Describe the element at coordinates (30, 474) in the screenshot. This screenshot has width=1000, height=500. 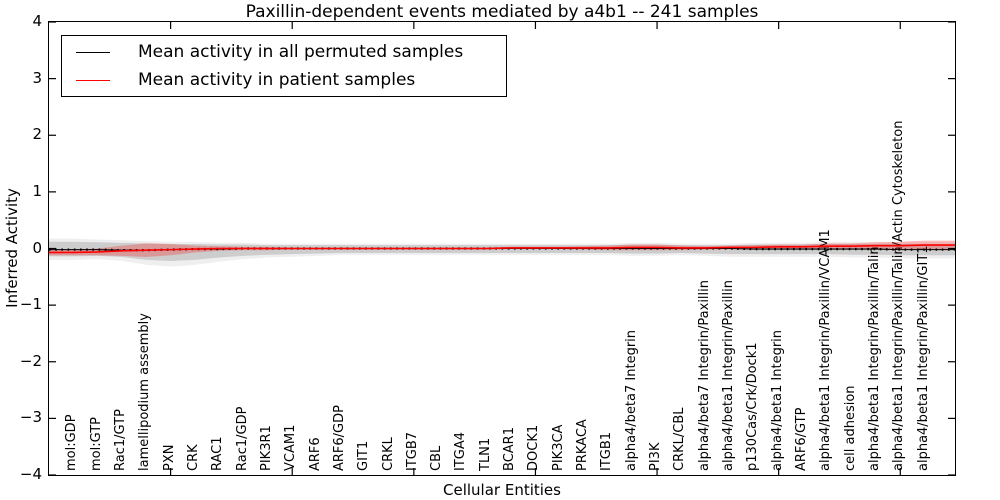
I see `y-tick-label: −4` at that location.